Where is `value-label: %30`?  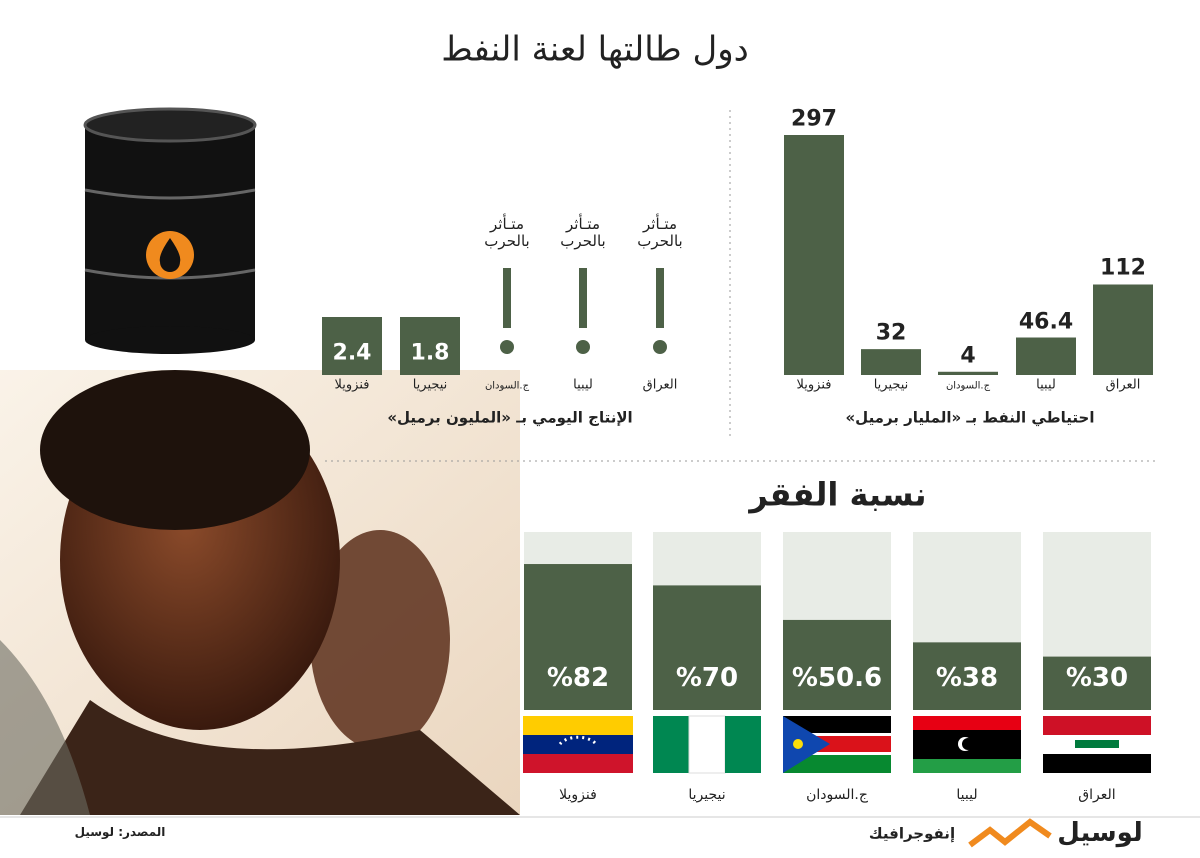
value-label: %30 is located at coordinates (1097, 678).